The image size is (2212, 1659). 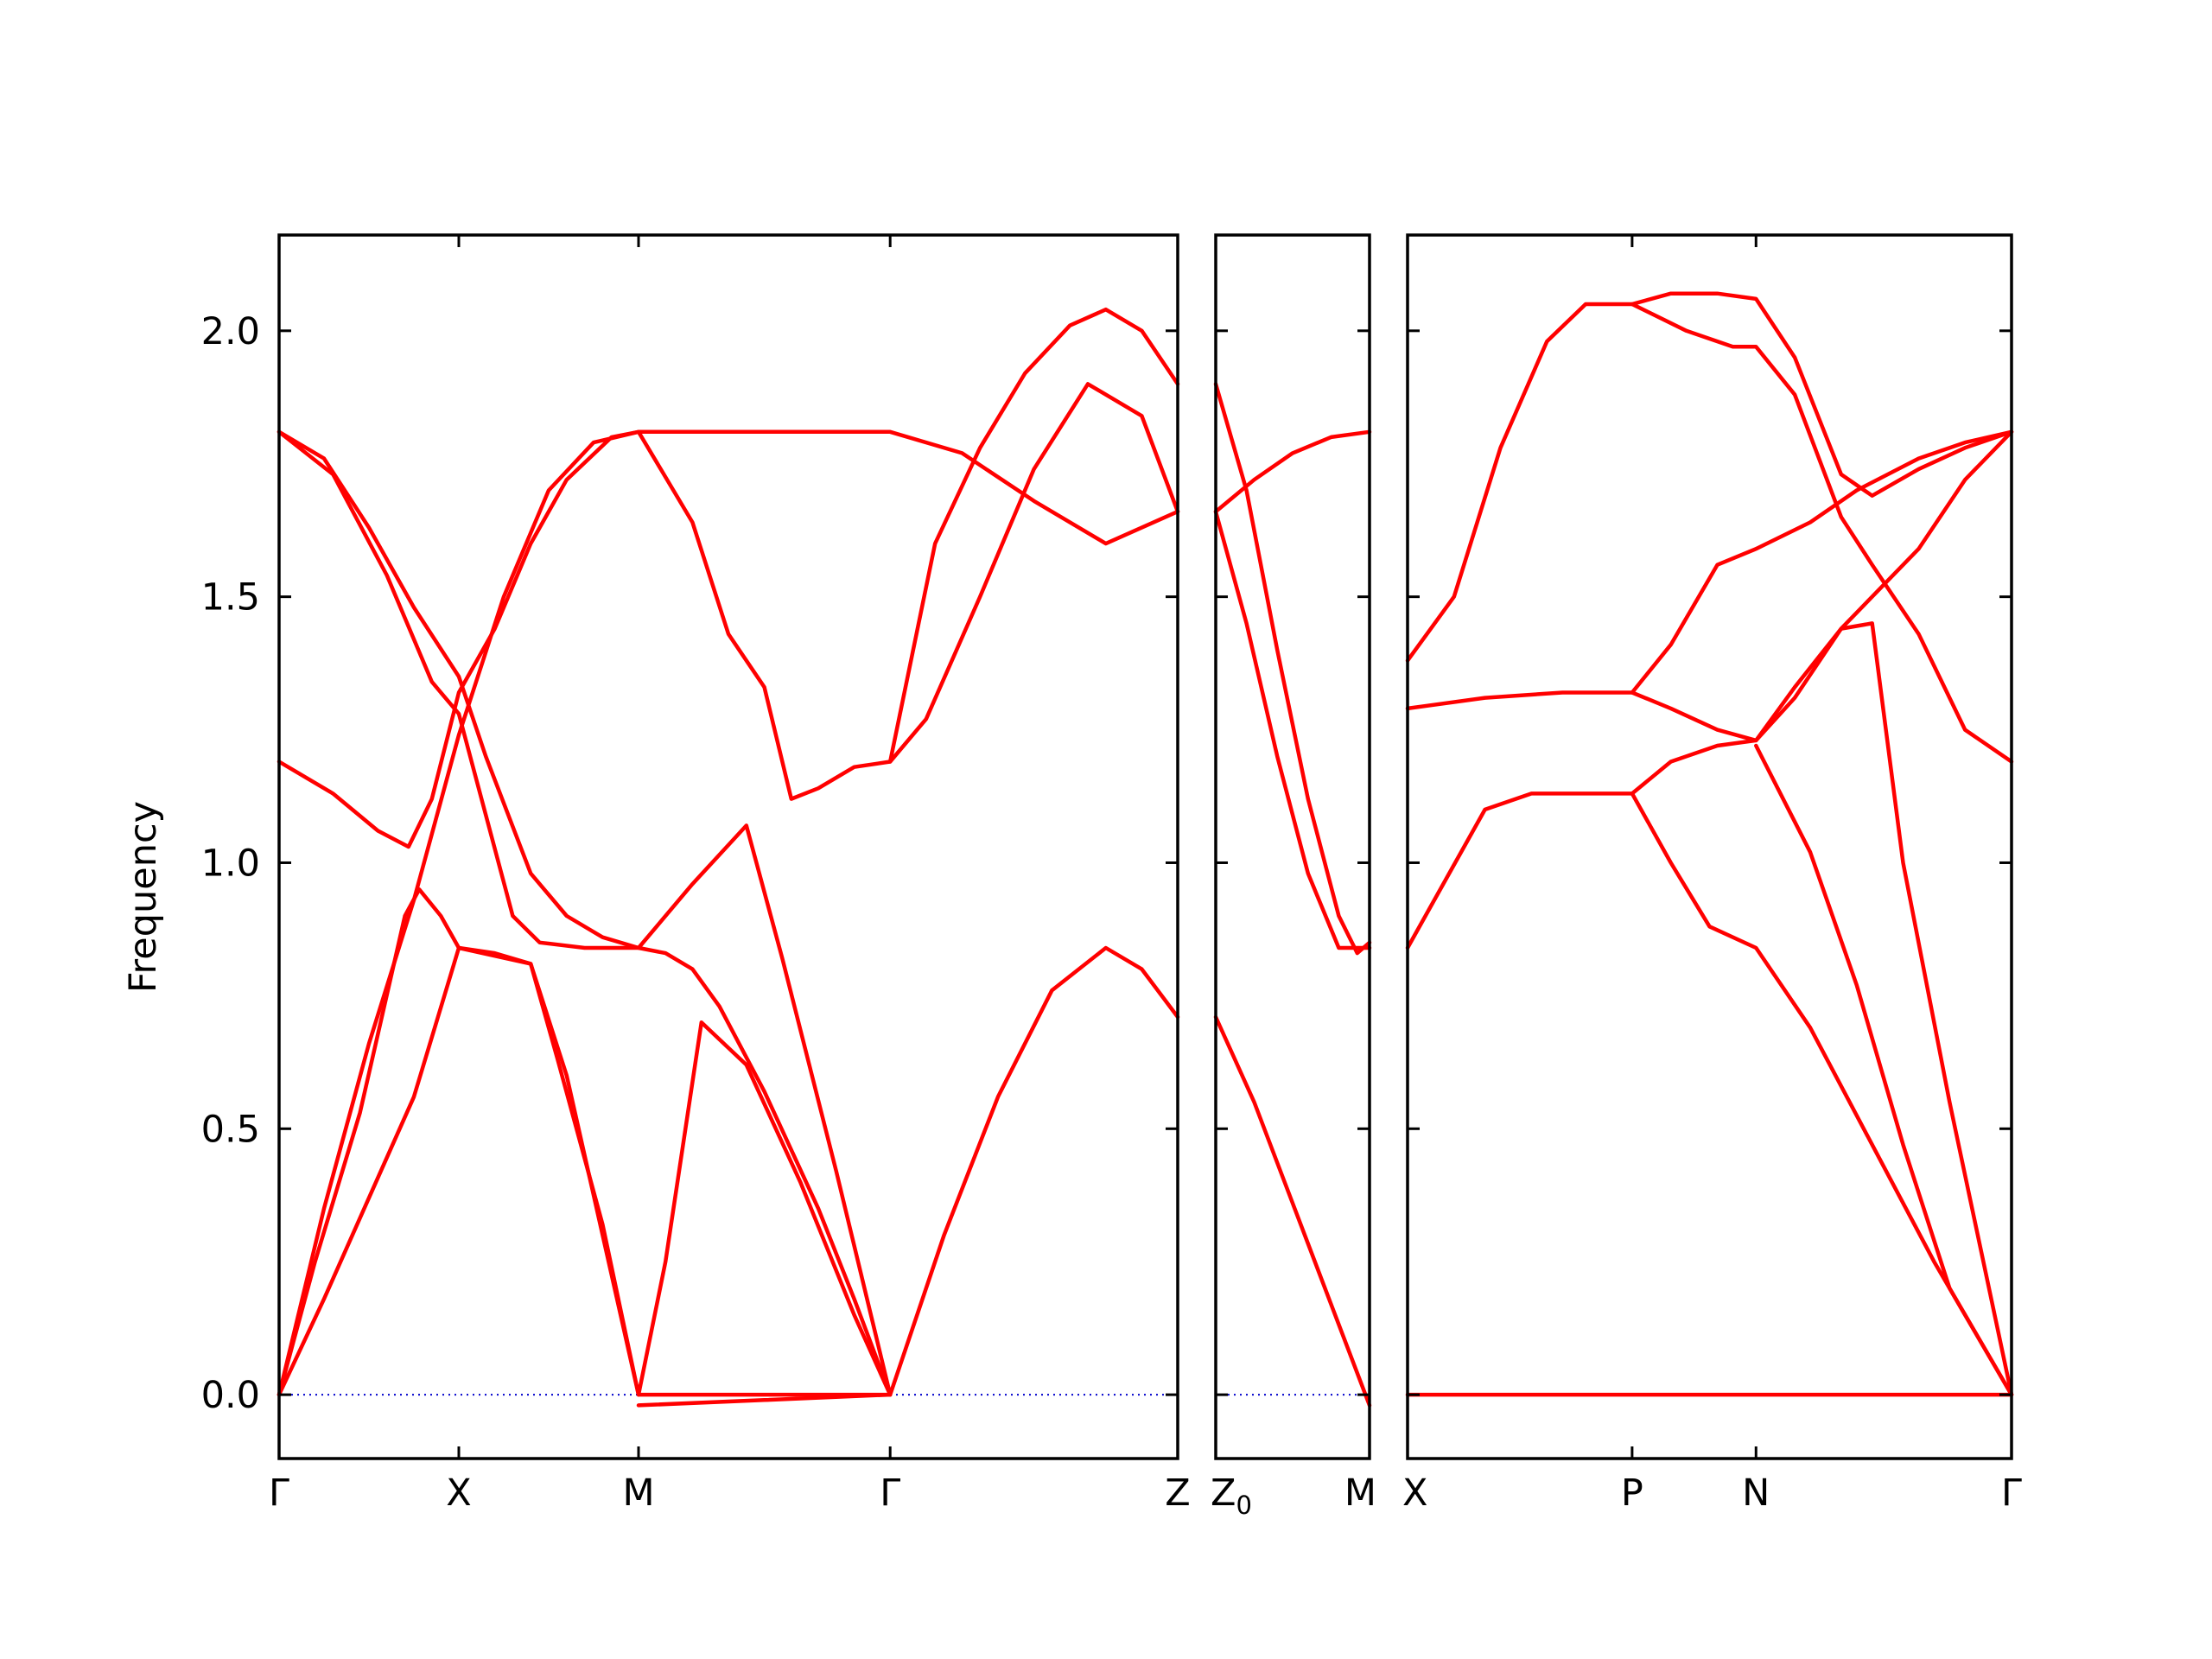 I want to click on x-tick-subscript: 0, so click(x=1243, y=1505).